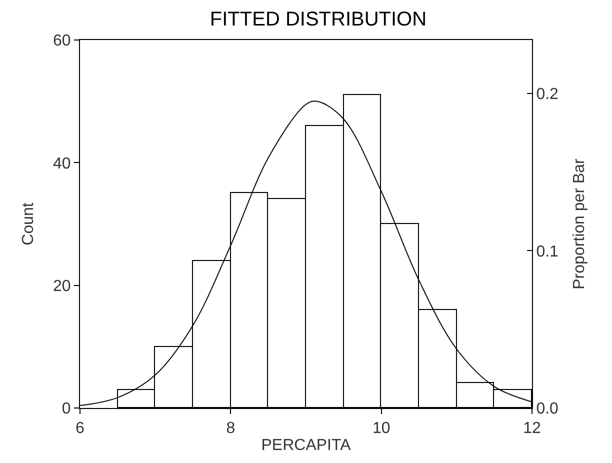 The width and height of the screenshot is (612, 463). I want to click on x-tick-label: 8, so click(231, 429).